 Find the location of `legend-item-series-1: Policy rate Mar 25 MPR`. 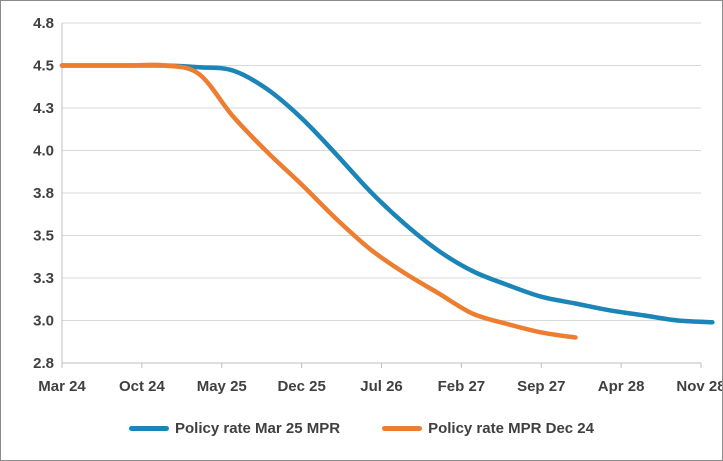

legend-item-series-1: Policy rate Mar 25 MPR is located at coordinates (234, 428).